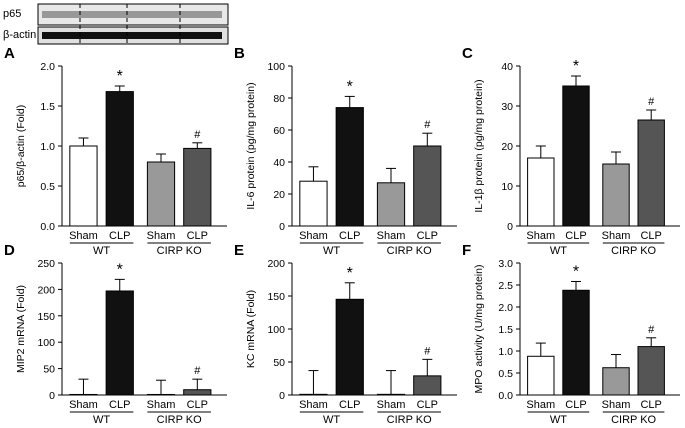 The height and width of the screenshot is (428, 685). What do you see at coordinates (479, 145) in the screenshot?
I see `y-axis-label: IL-1β protein (pg/mg protein)` at bounding box center [479, 145].